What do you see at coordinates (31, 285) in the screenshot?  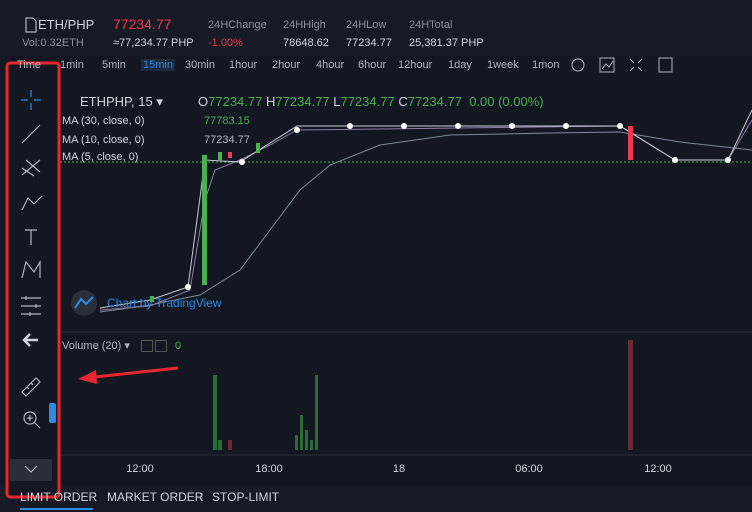 I see `toolbar-icons` at bounding box center [31, 285].